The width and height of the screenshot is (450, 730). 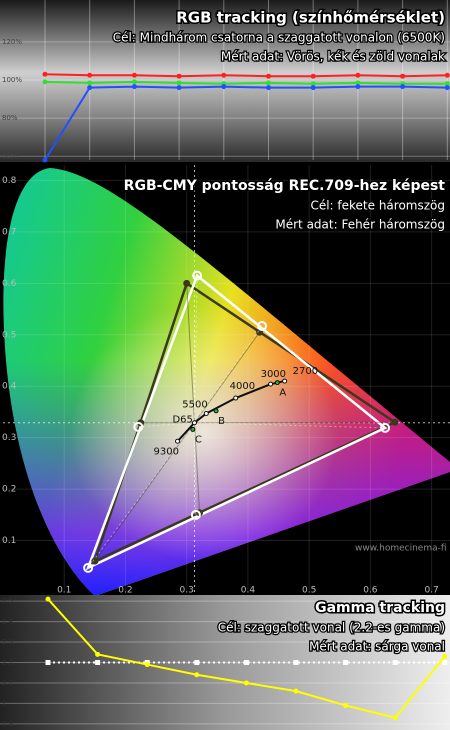 What do you see at coordinates (182, 420) in the screenshot?
I see `locus-label: D65` at bounding box center [182, 420].